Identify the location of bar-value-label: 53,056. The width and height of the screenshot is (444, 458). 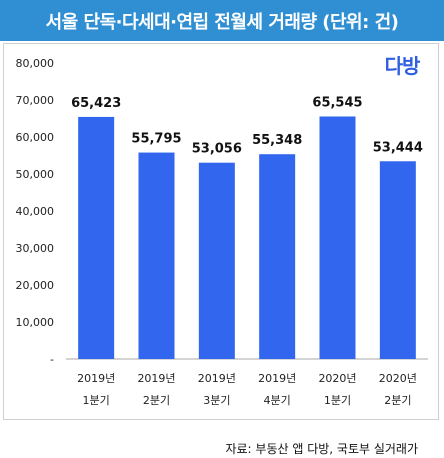
(217, 149).